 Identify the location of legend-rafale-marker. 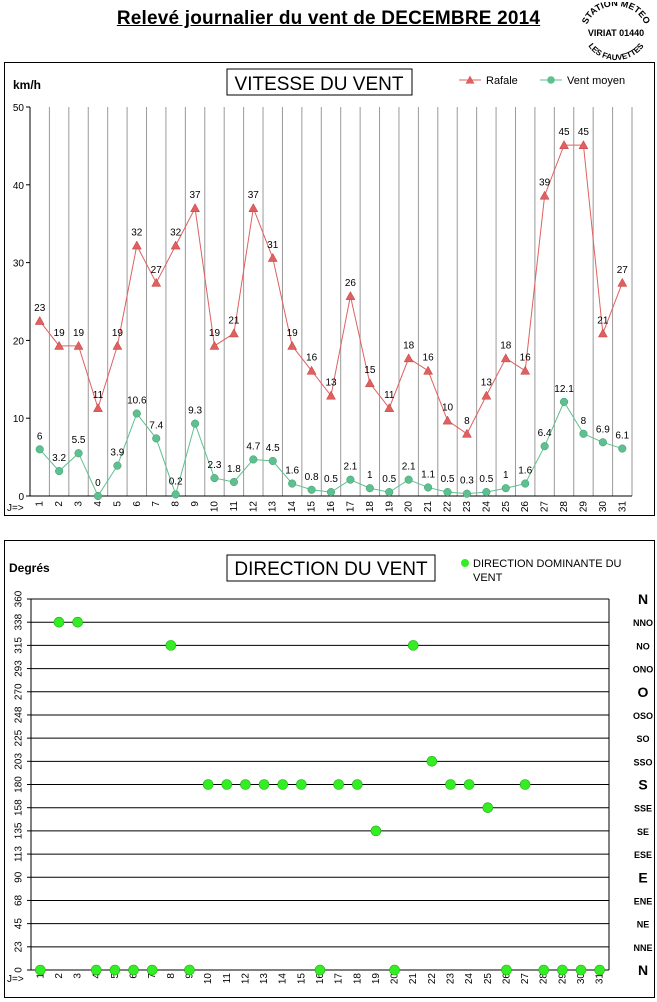
(470, 79).